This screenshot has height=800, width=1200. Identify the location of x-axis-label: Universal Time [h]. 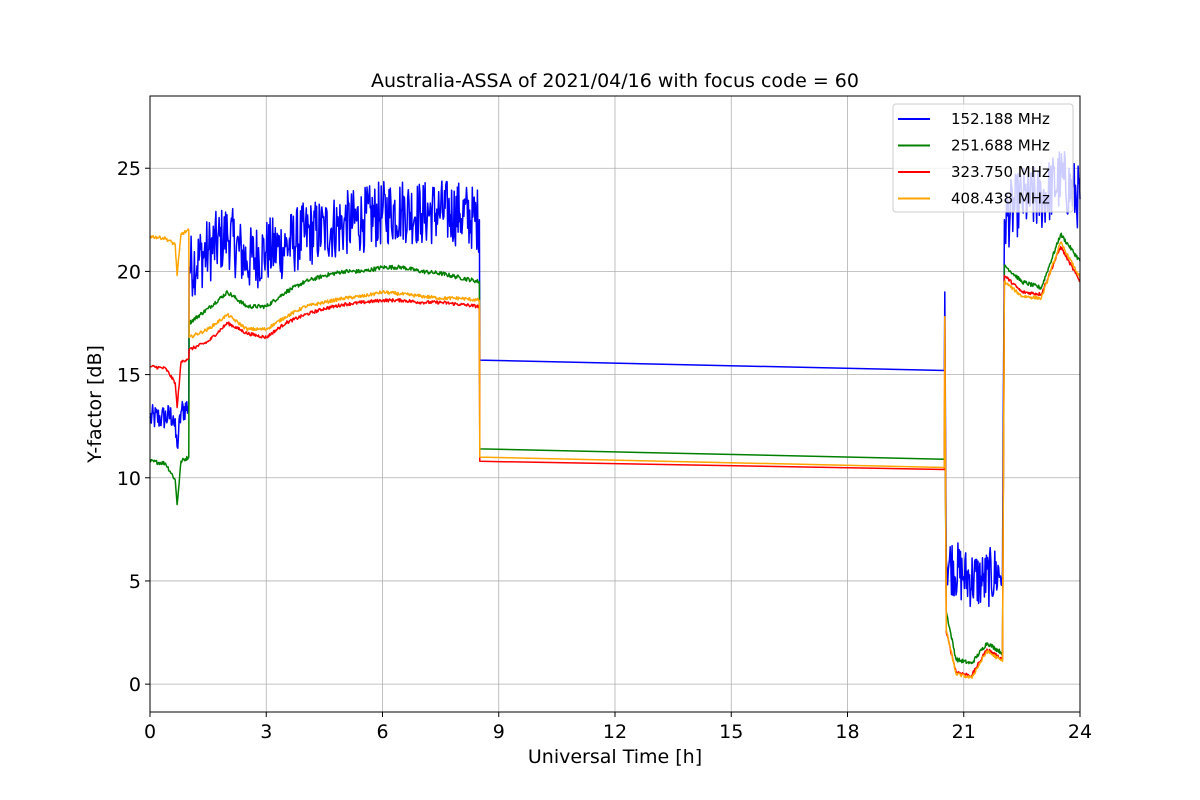
(615, 757).